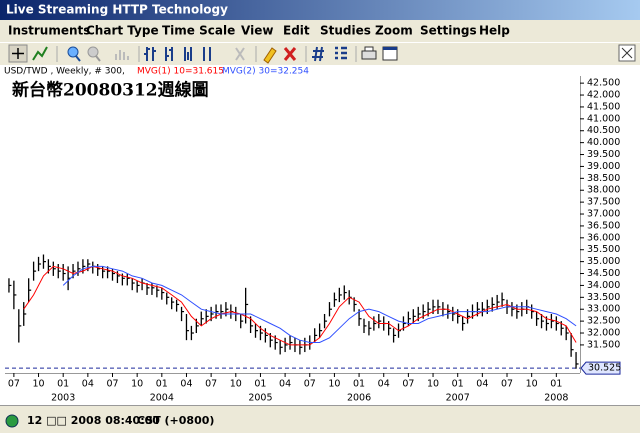 The image size is (640, 433). Describe the element at coordinates (180, 72) in the screenshot. I see `info-ma1: MVG(1) 10=31.615` at that location.